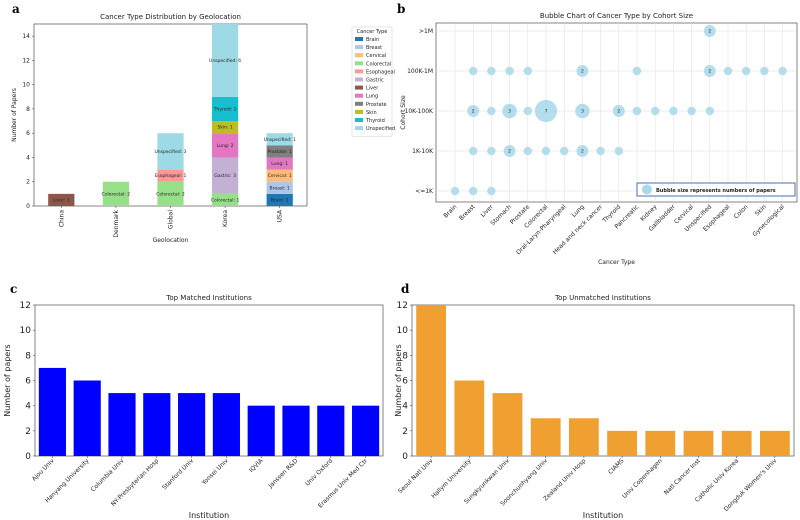  Describe the element at coordinates (637, 111) in the screenshot. I see `bubble-pancreatic-10k-100k` at that location.